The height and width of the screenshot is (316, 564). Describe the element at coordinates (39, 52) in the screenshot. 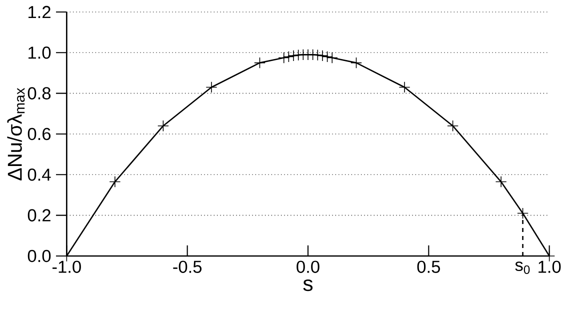

I see `y-tick-label: 1.0` at that location.